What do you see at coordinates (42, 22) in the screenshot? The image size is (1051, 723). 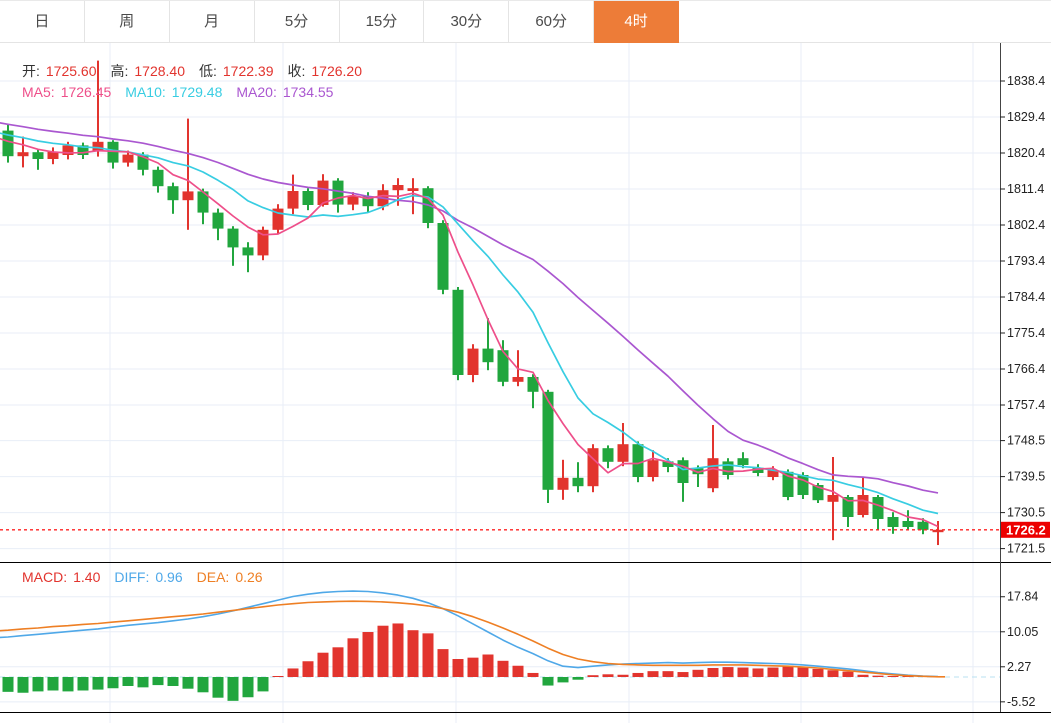 I see `tab-timeframe-0: 日` at bounding box center [42, 22].